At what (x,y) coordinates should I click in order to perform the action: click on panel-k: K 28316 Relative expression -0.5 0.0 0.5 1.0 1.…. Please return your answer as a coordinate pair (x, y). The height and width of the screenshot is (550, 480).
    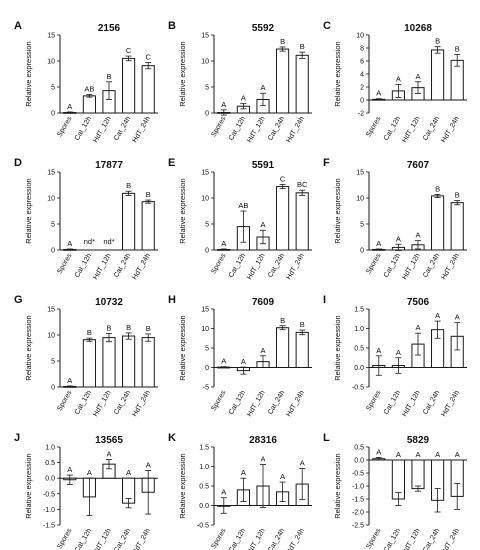
    Looking at the image, I should click on (240, 491).